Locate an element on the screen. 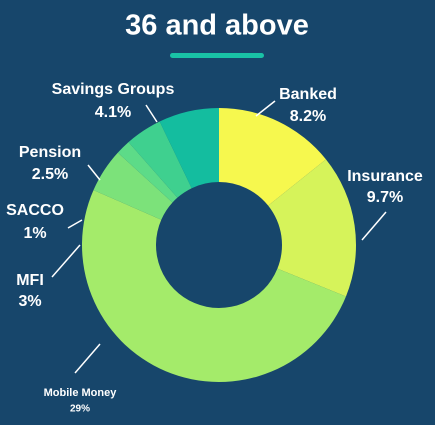  slice-label: Savings Groups is located at coordinates (113, 89).